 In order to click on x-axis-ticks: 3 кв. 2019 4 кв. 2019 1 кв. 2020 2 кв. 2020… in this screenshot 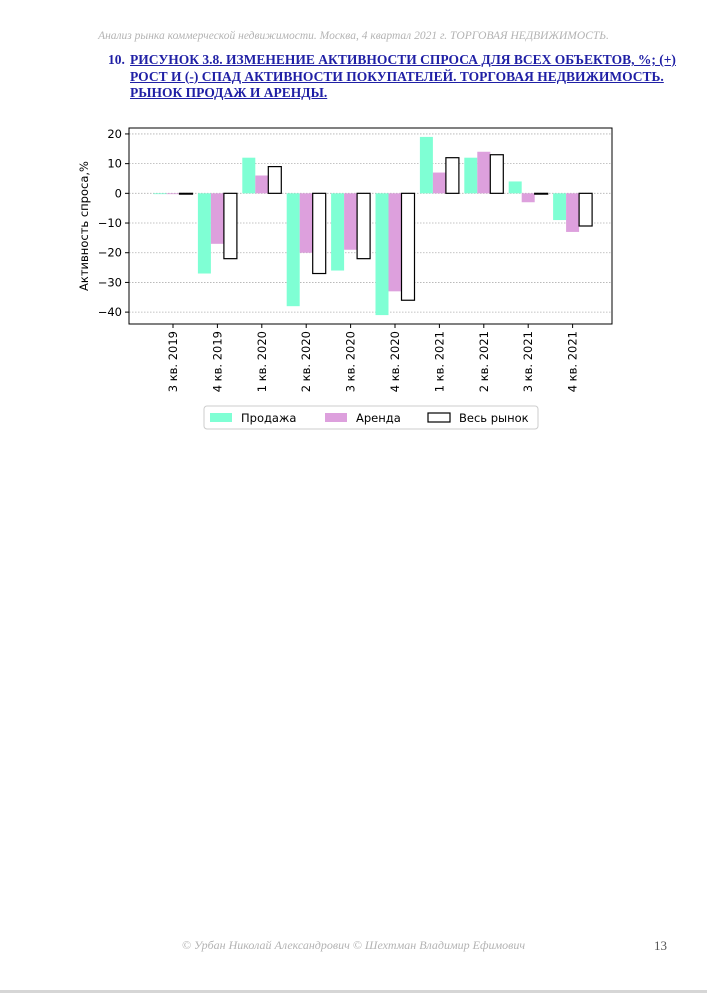, I will do `click(373, 358)`.